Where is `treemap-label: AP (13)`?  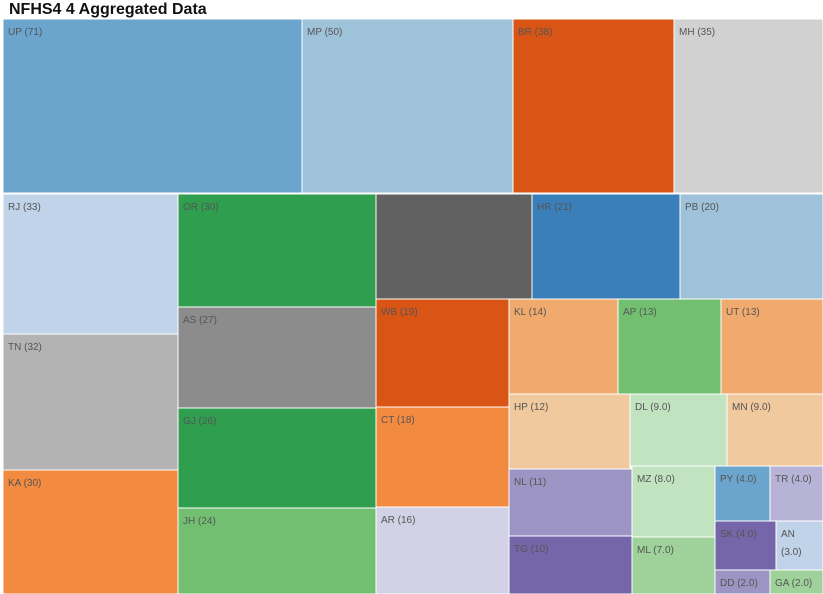
treemap-label: AP (13) is located at coordinates (640, 312).